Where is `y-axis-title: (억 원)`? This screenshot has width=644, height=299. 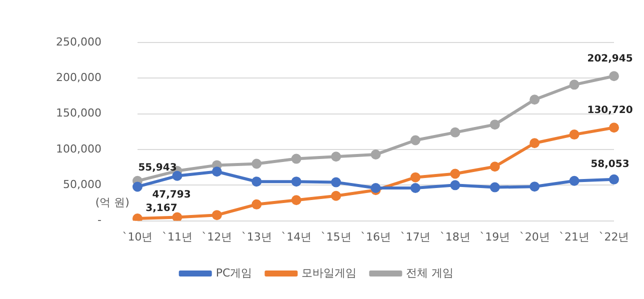
y-axis-title: (억 원) is located at coordinates (112, 202).